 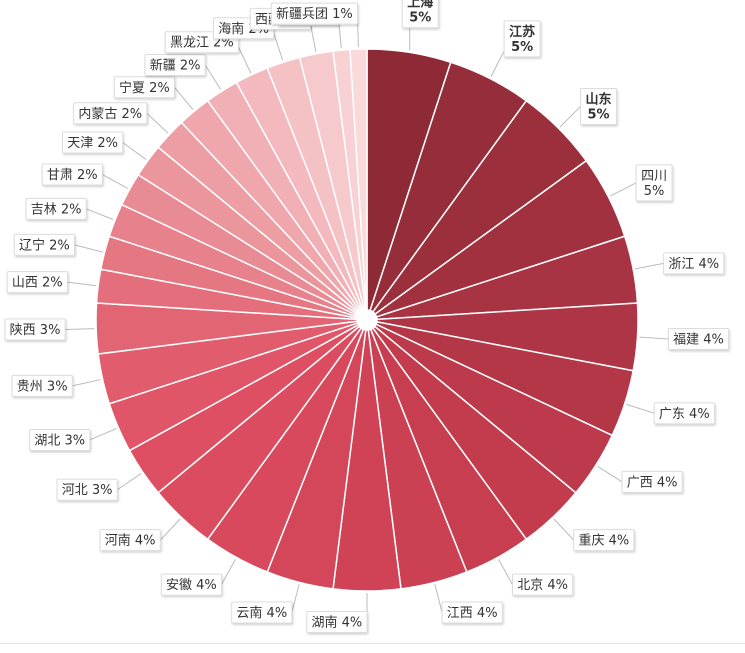 What do you see at coordinates (202, 43) in the screenshot?
I see `data-label-text: 黑龙江 2%` at bounding box center [202, 43].